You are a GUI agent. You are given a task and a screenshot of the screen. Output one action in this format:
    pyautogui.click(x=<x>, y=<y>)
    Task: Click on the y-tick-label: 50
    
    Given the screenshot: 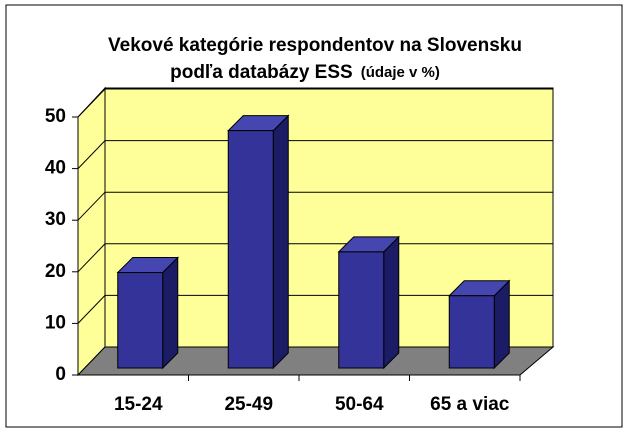 What is the action you would take?
    pyautogui.click(x=55, y=116)
    